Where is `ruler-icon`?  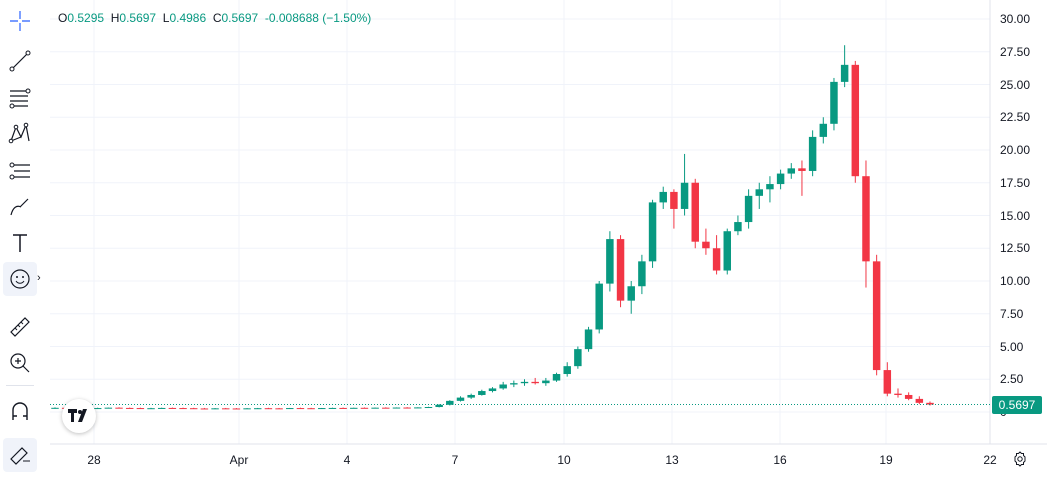 ruler-icon is located at coordinates (20, 327).